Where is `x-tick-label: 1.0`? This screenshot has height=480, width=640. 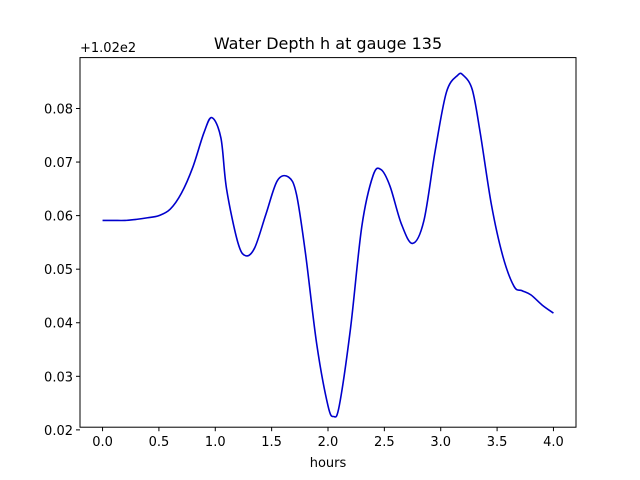
x-tick-label: 1.0 is located at coordinates (215, 442).